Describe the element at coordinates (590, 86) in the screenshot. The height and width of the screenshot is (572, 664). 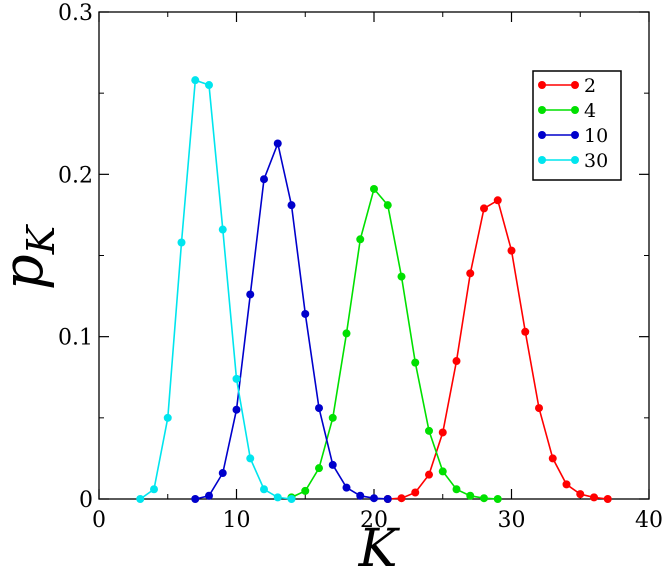
I see `legend-label: 2` at that location.